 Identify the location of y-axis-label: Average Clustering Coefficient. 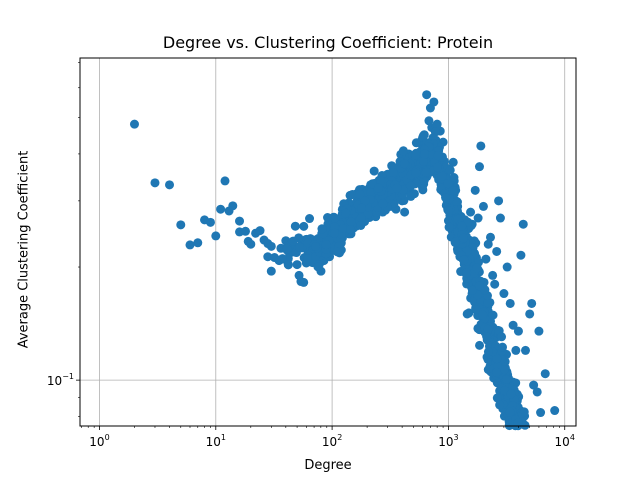
(24, 249).